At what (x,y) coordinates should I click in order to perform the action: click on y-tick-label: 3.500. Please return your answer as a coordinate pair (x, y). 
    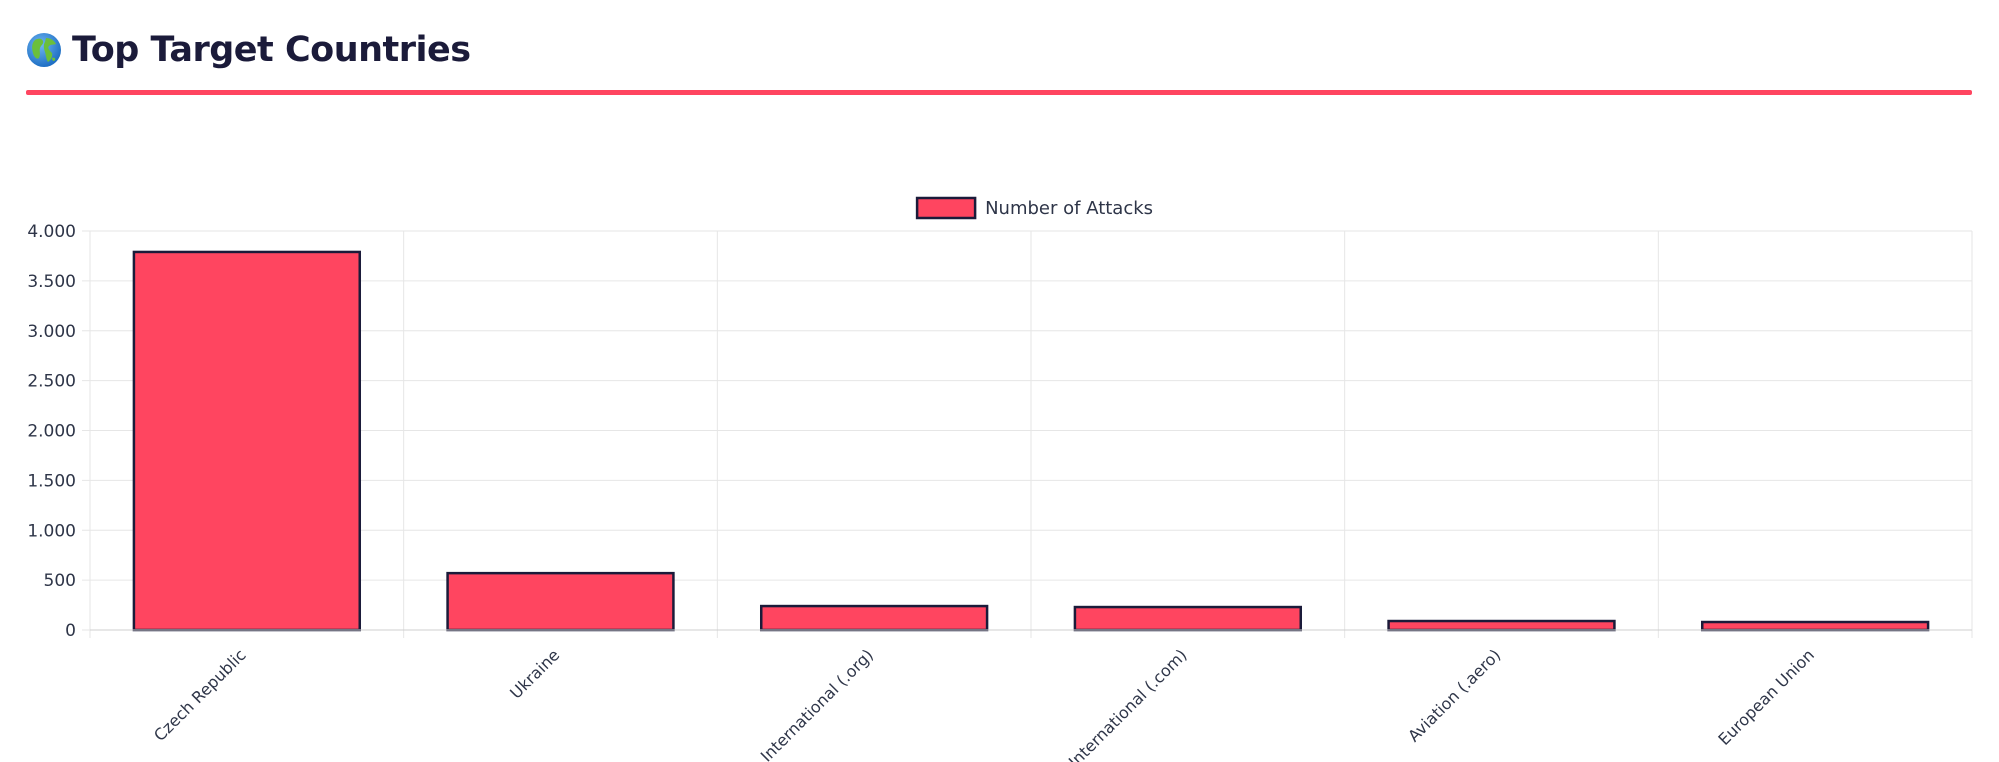
    Looking at the image, I should click on (51, 282).